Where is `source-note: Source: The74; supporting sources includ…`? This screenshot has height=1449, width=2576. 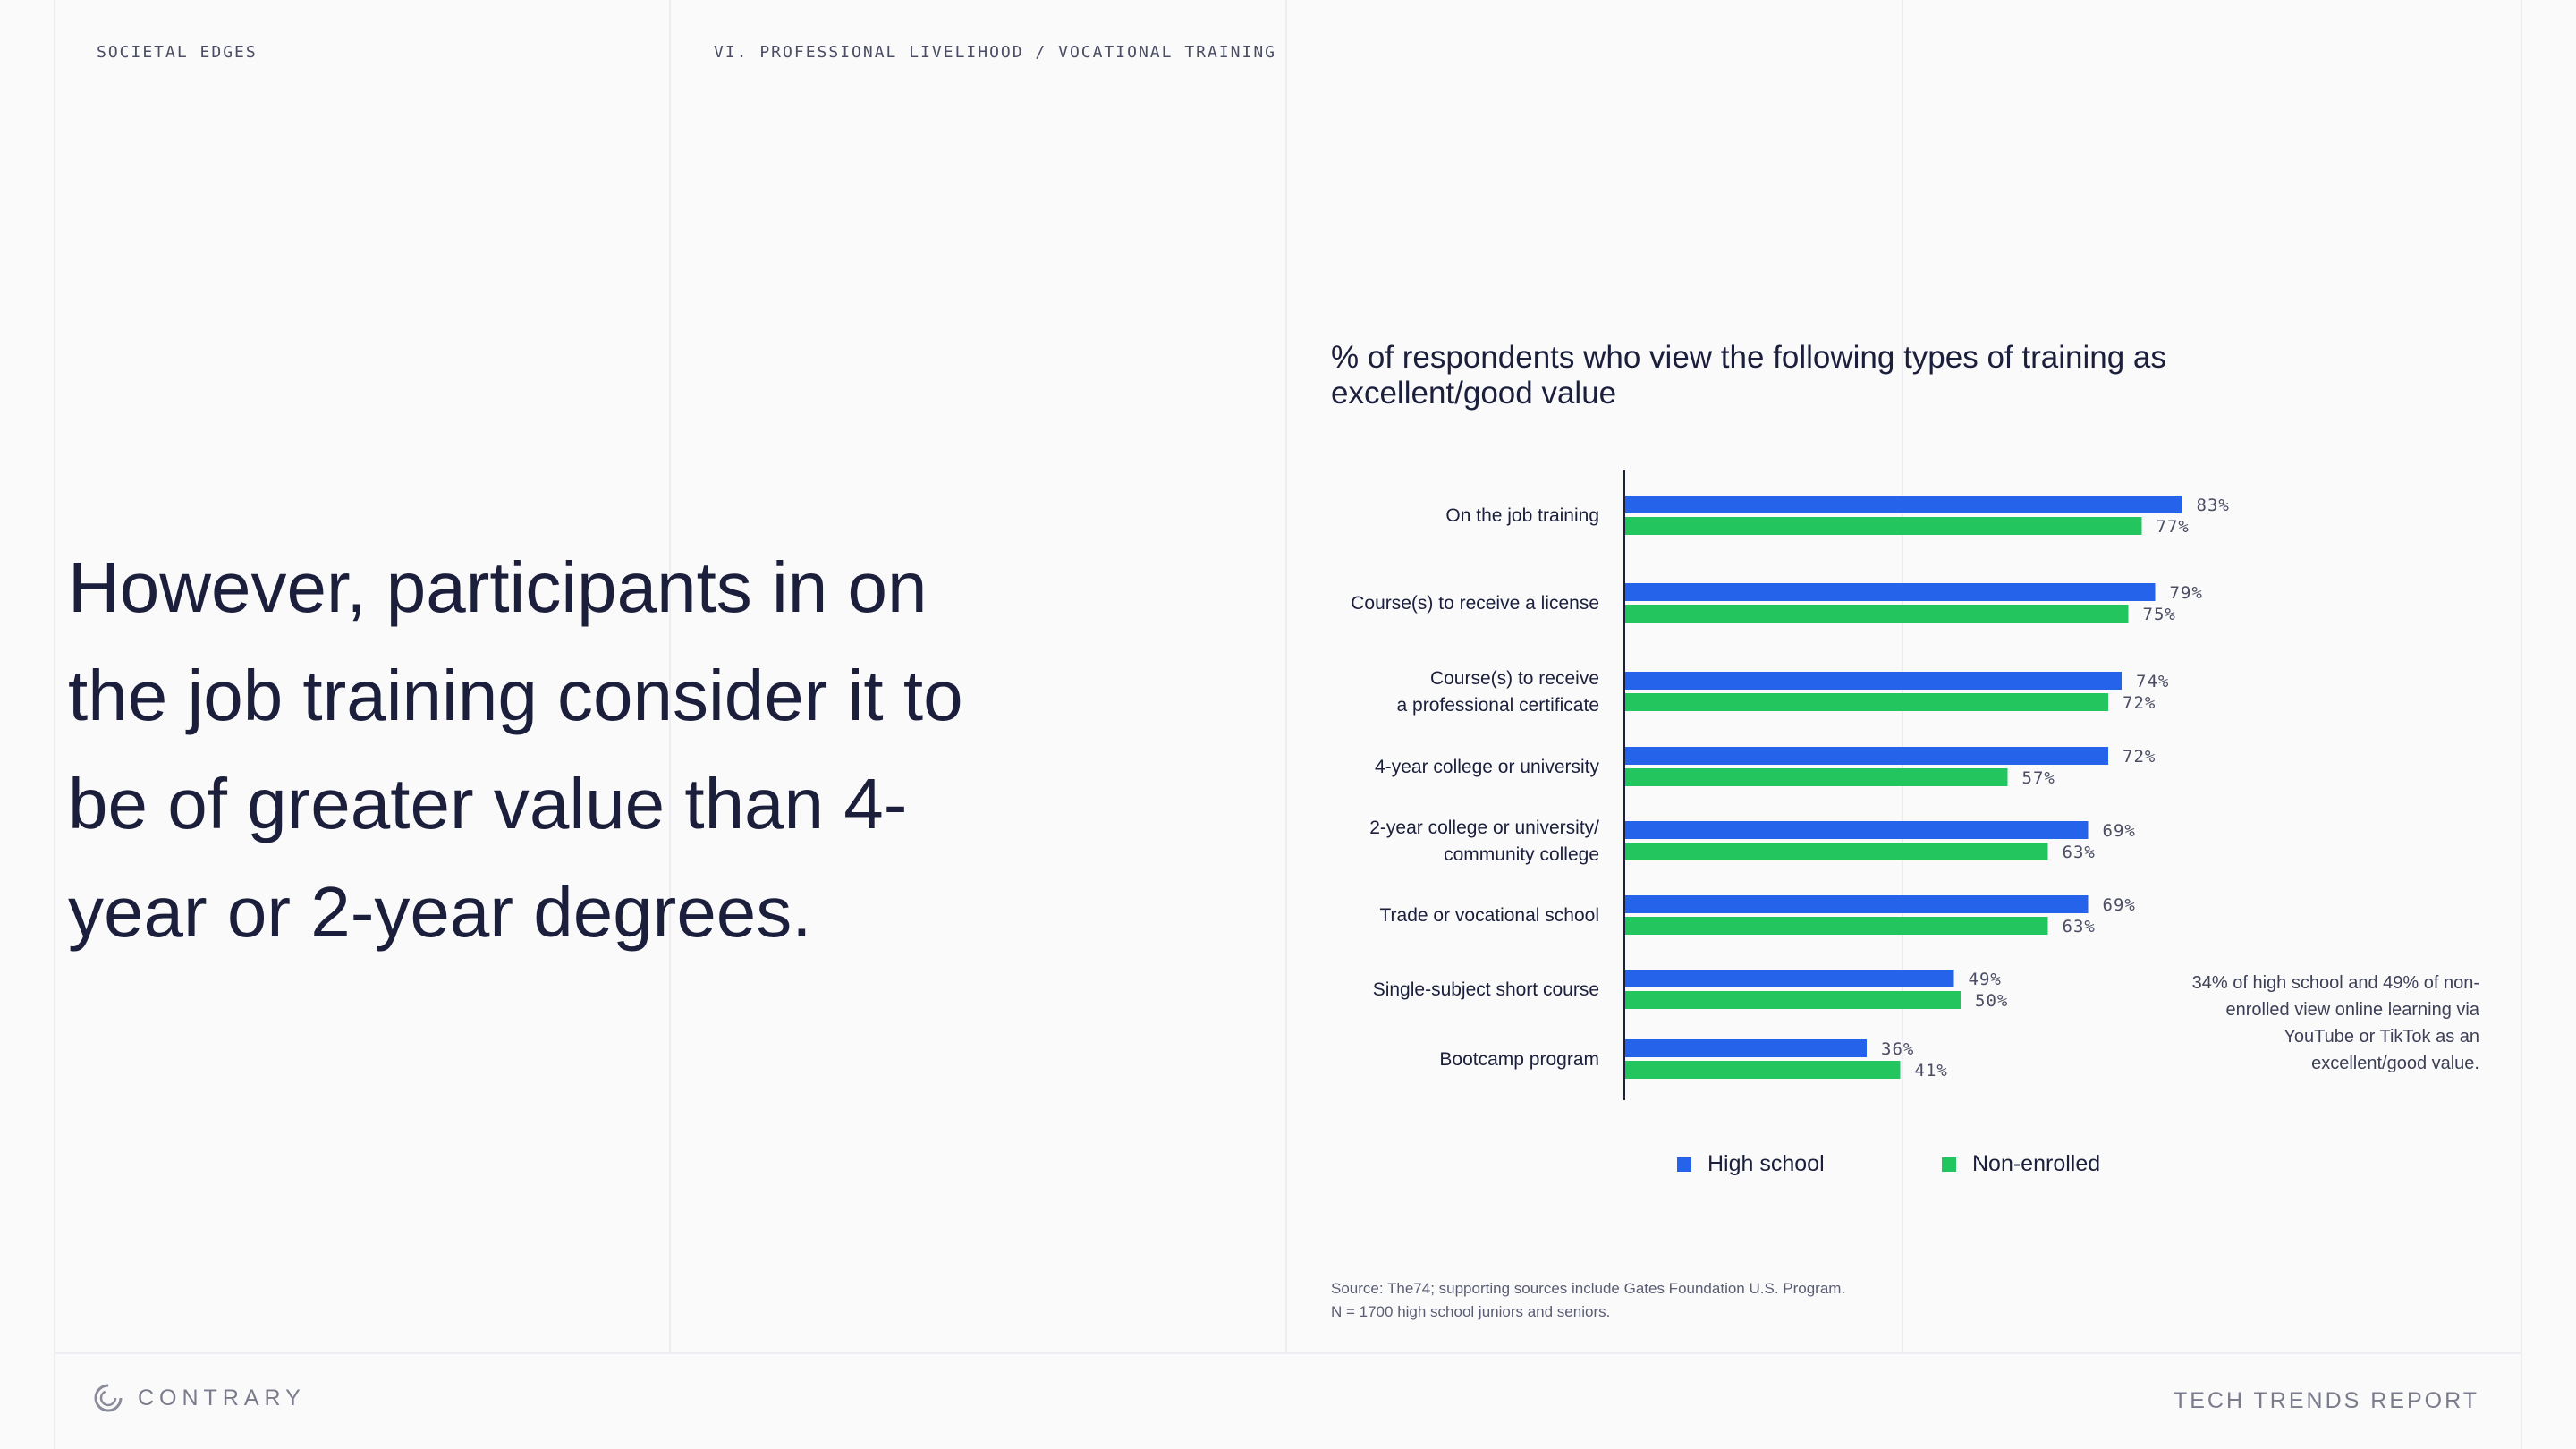 source-note: Source: The74; supporting sources includ… is located at coordinates (1588, 1300).